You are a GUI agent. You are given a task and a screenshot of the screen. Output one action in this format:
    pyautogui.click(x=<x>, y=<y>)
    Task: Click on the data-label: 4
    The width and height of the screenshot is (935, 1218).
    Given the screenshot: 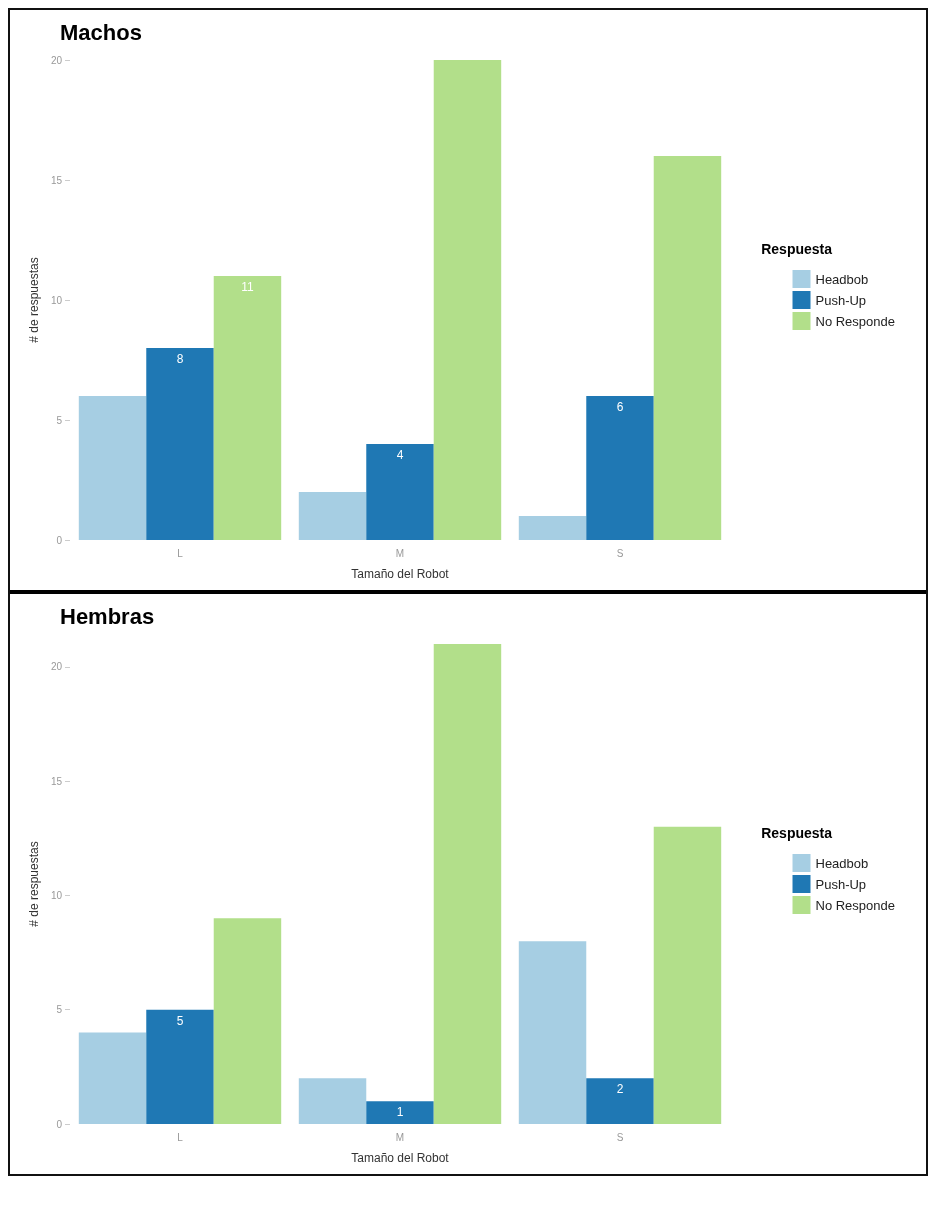 What is the action you would take?
    pyautogui.click(x=400, y=455)
    